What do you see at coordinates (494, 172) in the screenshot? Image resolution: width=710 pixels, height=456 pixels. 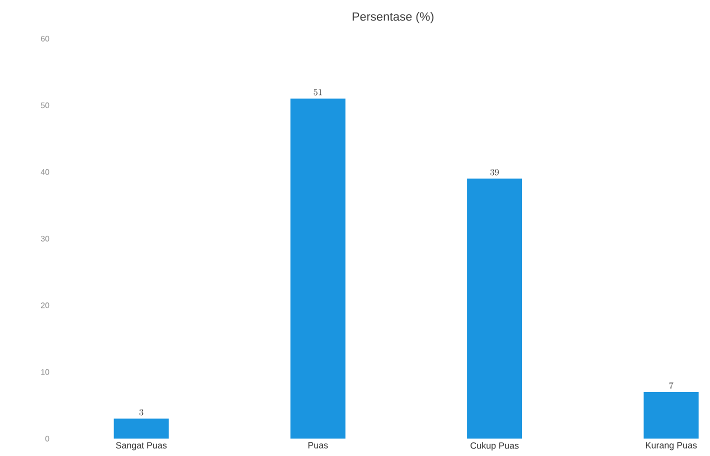 I see `data-label: 39` at bounding box center [494, 172].